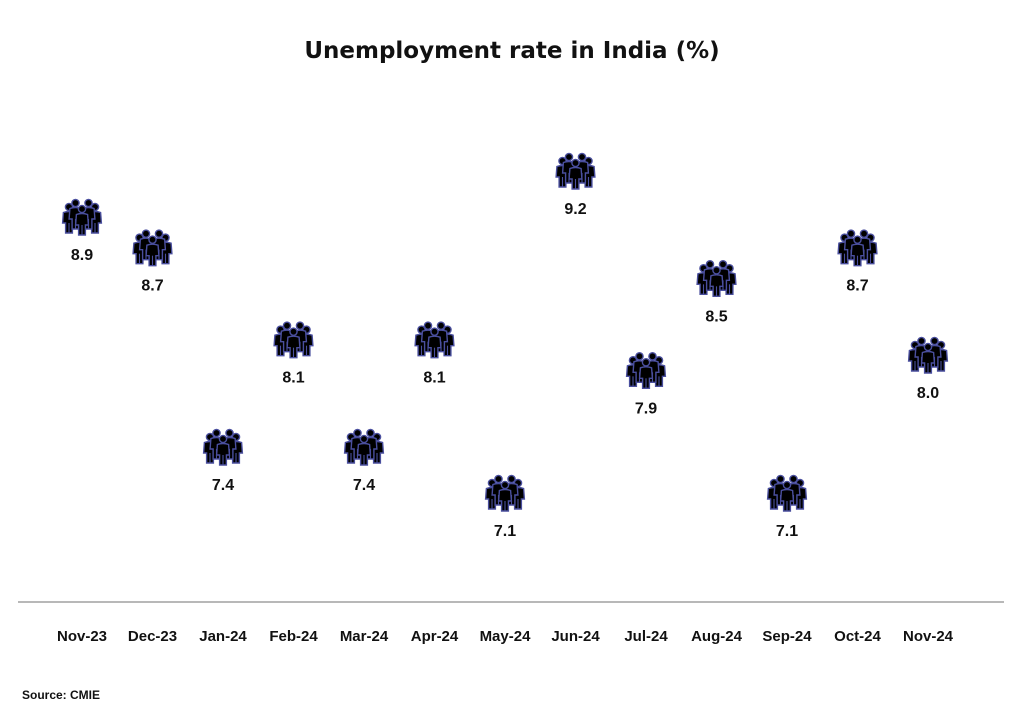 This screenshot has width=1024, height=724. I want to click on x-tick-label: Jan-24, so click(223, 636).